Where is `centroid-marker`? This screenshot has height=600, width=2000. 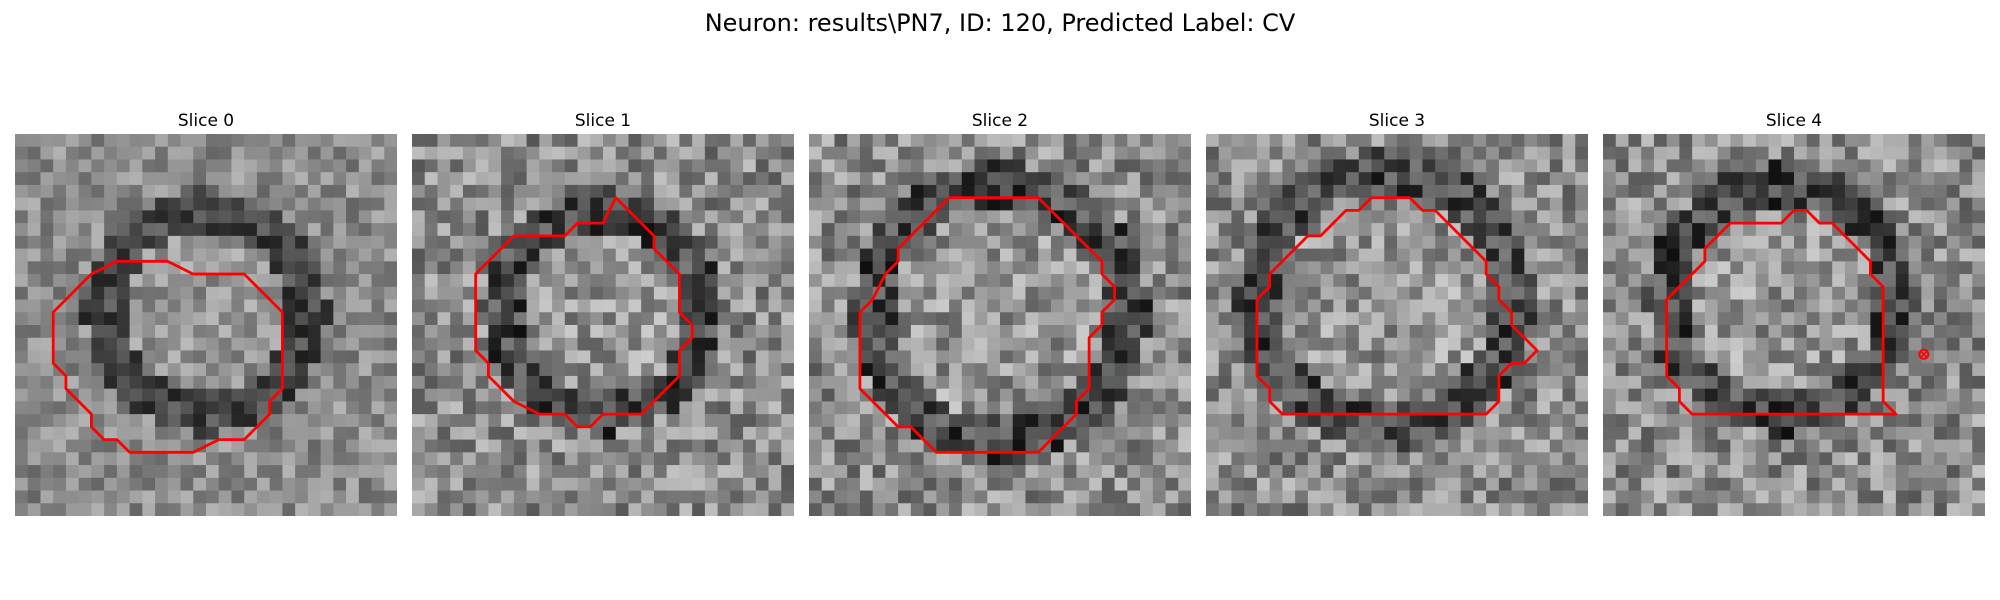
centroid-marker is located at coordinates (1924, 354).